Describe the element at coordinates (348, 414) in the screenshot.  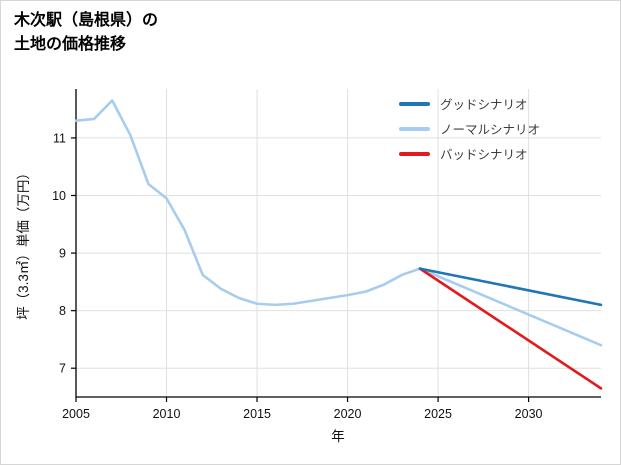
I see `x-tick-label: 2020` at that location.